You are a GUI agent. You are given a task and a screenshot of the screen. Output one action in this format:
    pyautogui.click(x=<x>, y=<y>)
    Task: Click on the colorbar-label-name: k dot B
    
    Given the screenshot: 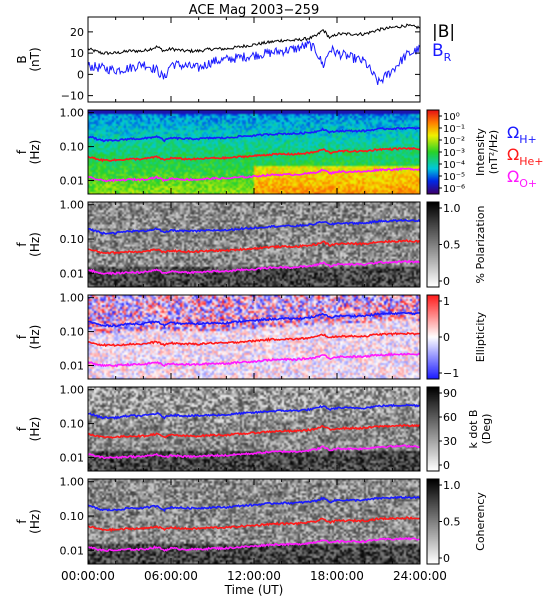 What is the action you would take?
    pyautogui.click(x=473, y=429)
    